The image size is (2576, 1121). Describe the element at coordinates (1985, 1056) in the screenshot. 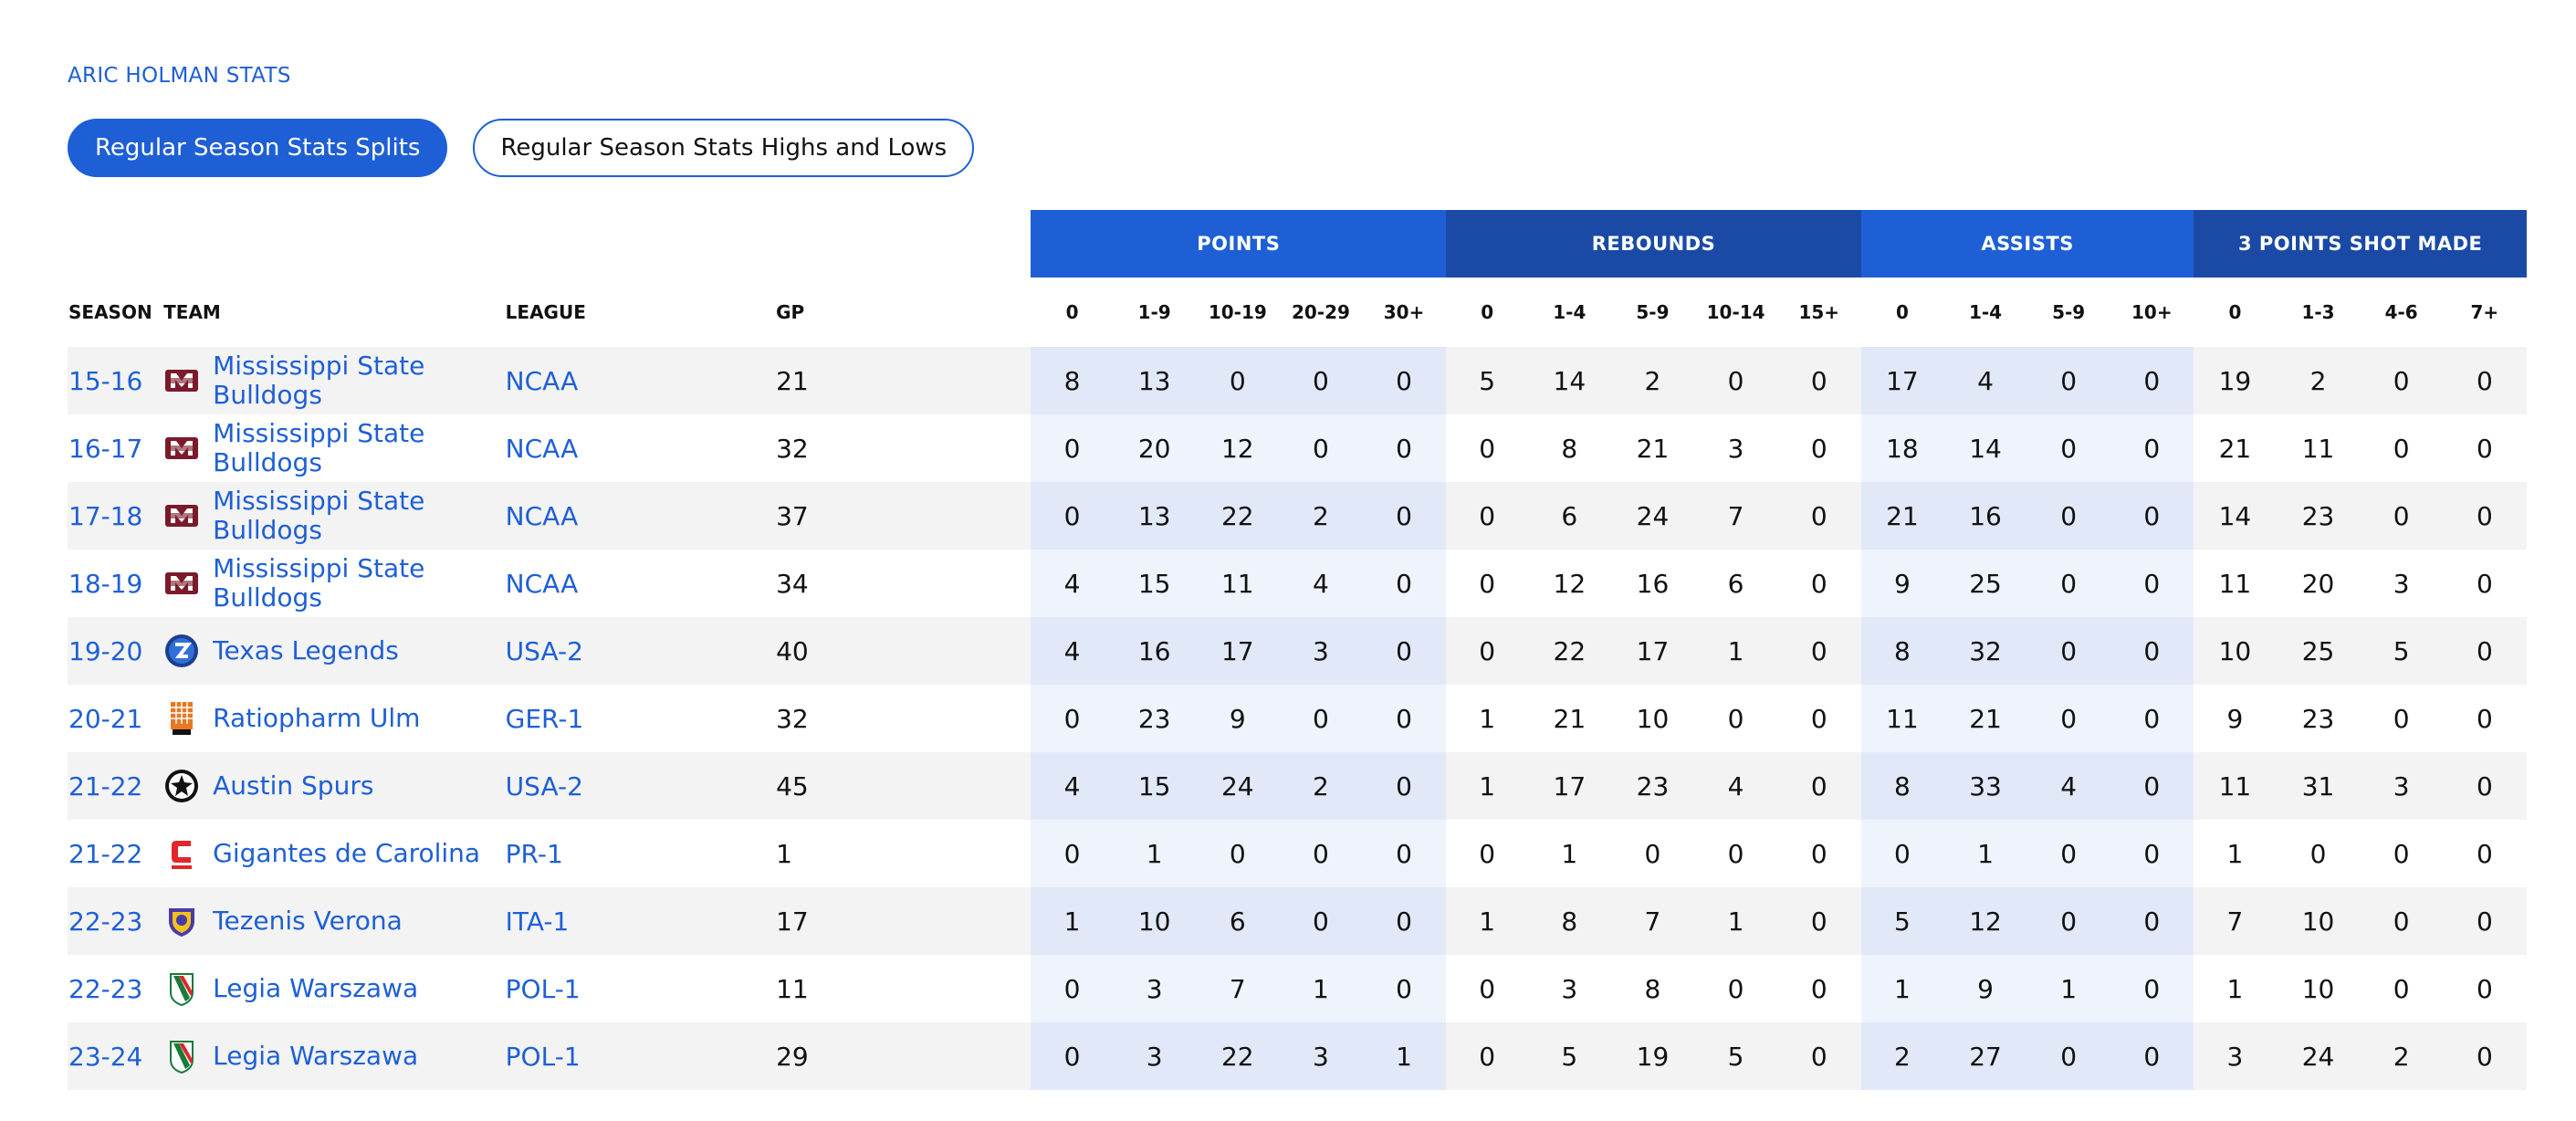

I see `assists-stat-cell: 27` at that location.